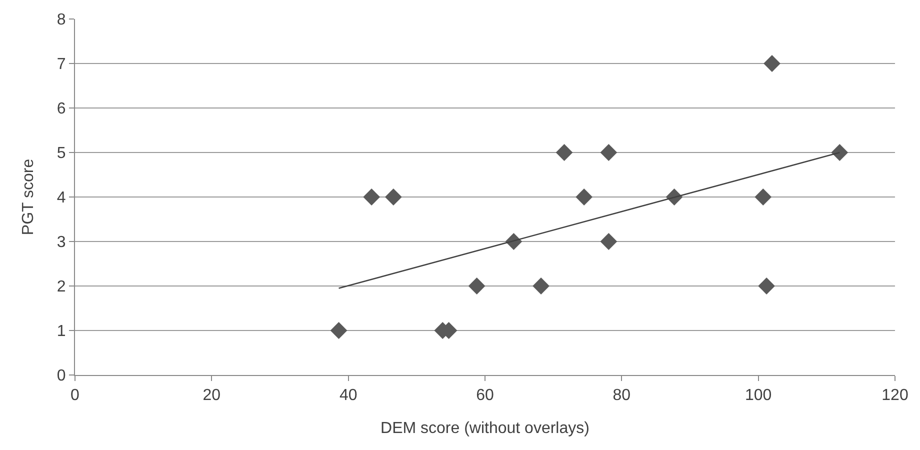 The height and width of the screenshot is (450, 920). Describe the element at coordinates (211, 395) in the screenshot. I see `x-tick-label: 20` at that location.